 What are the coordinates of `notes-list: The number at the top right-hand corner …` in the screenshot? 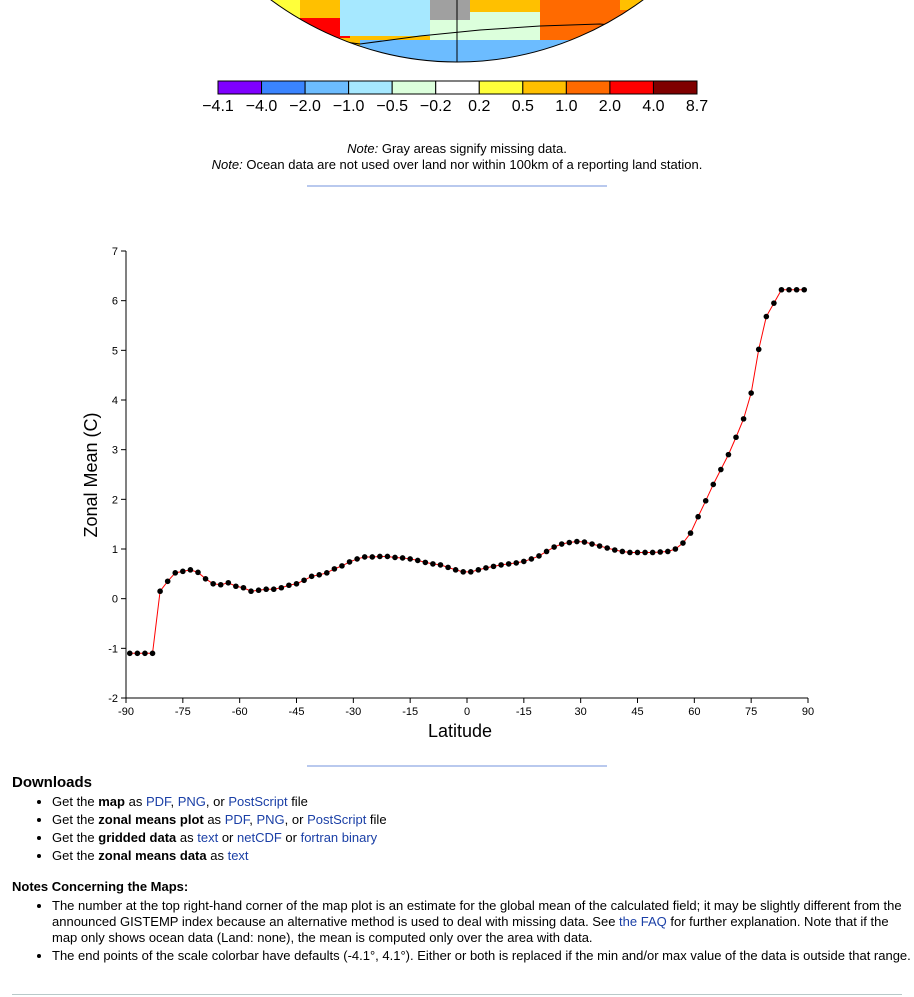 It's located at (456, 932).